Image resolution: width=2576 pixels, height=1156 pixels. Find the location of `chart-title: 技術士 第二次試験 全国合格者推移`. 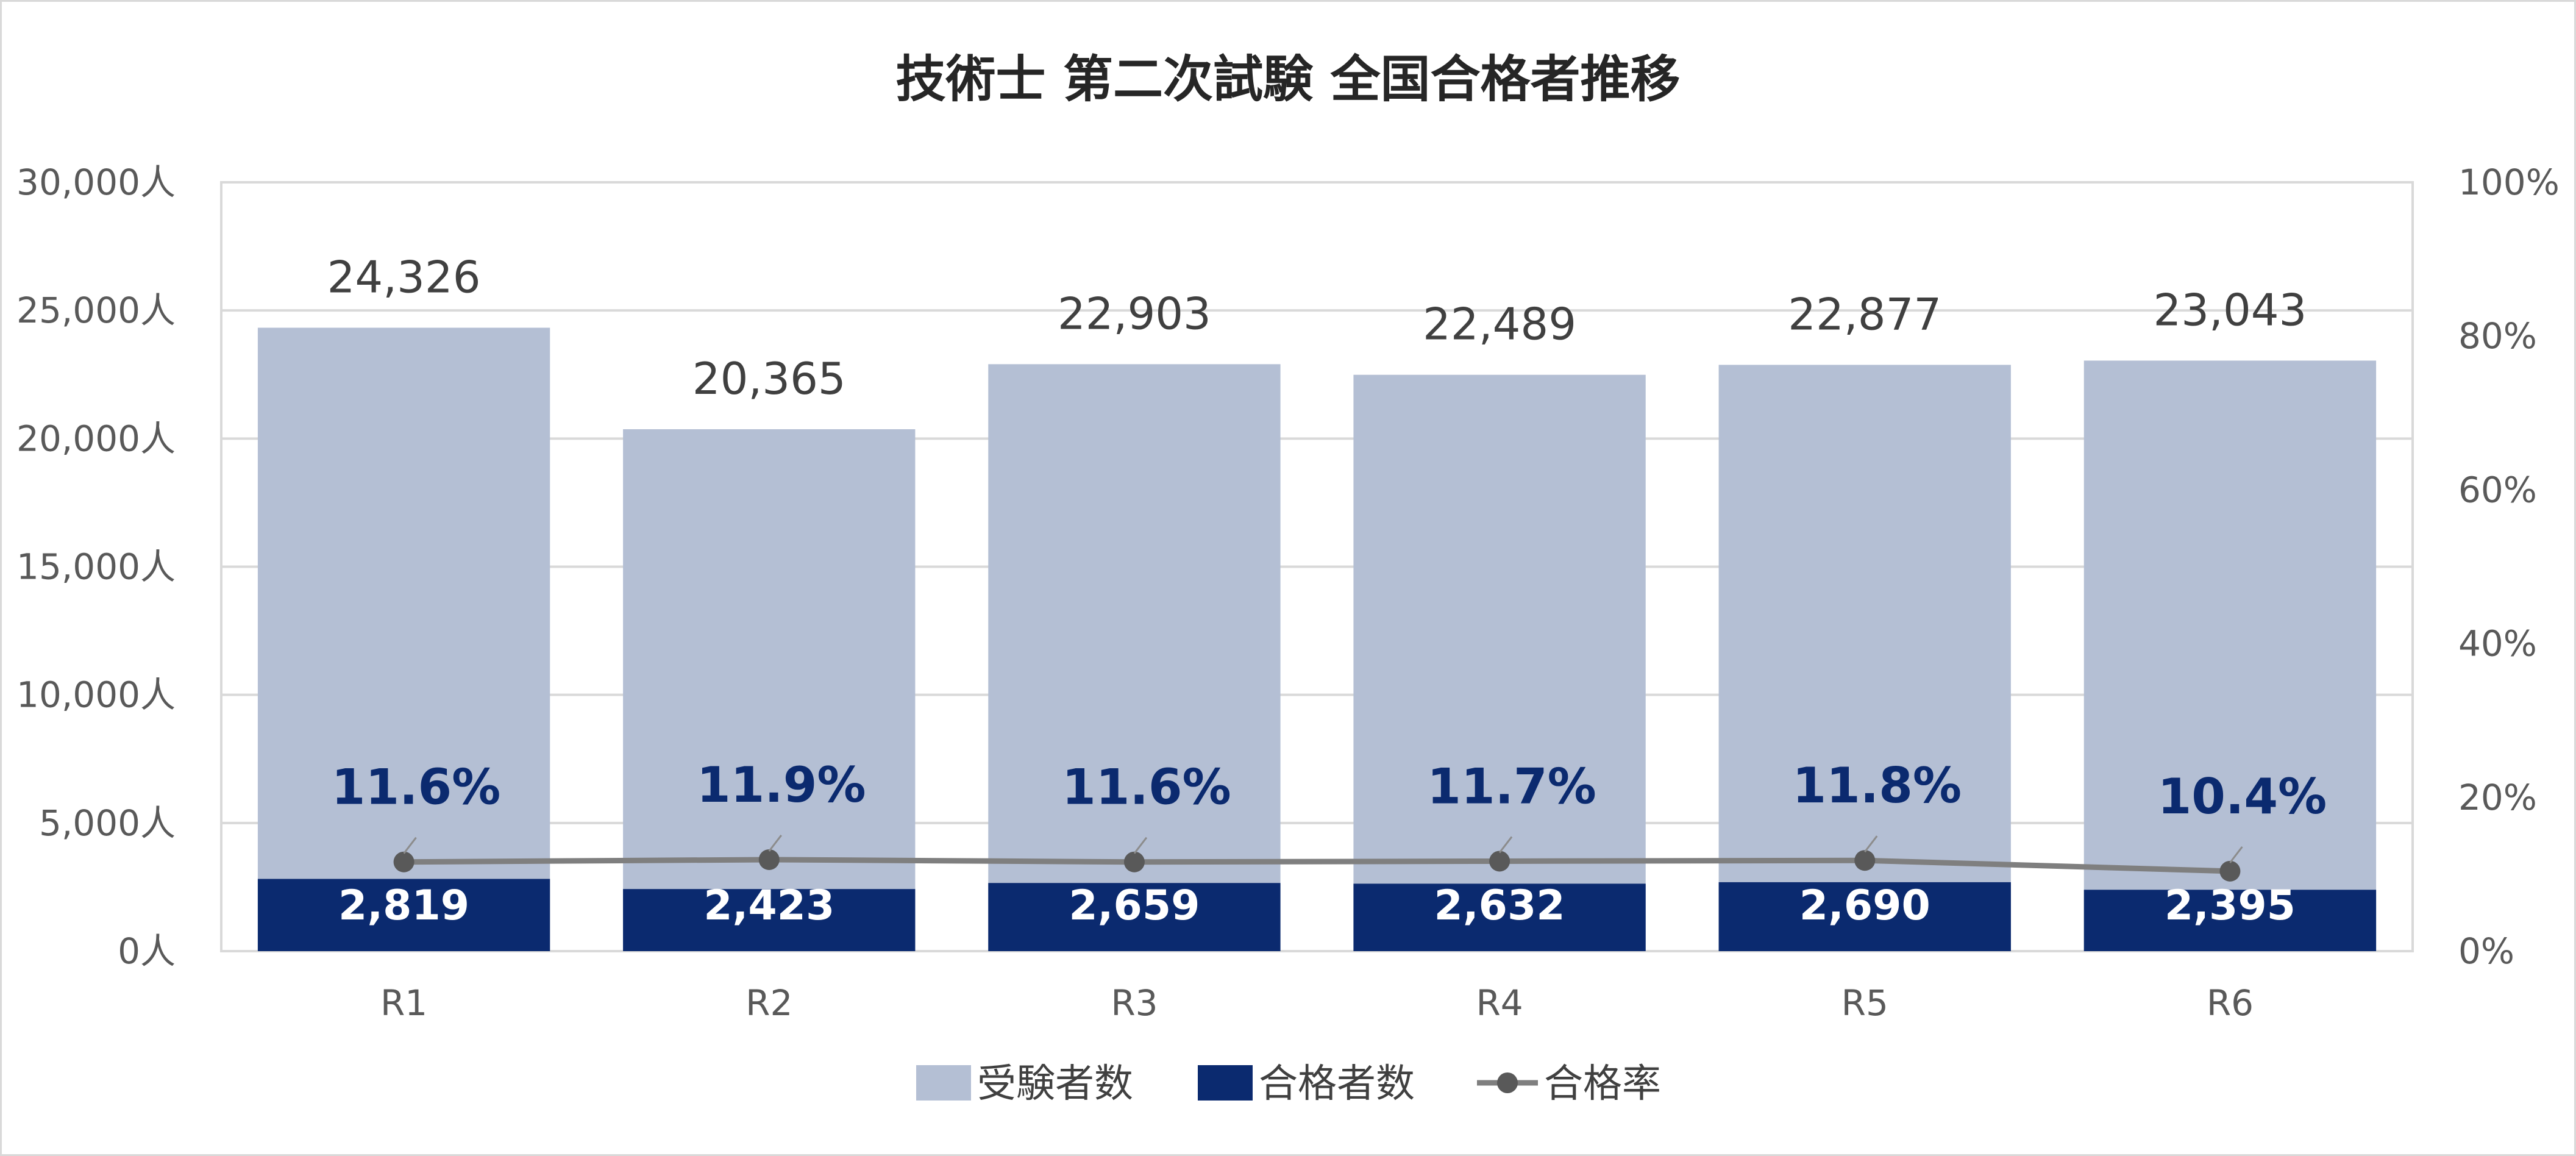

chart-title: 技術士 第二次試験 全国合格者推移 is located at coordinates (1287, 80).